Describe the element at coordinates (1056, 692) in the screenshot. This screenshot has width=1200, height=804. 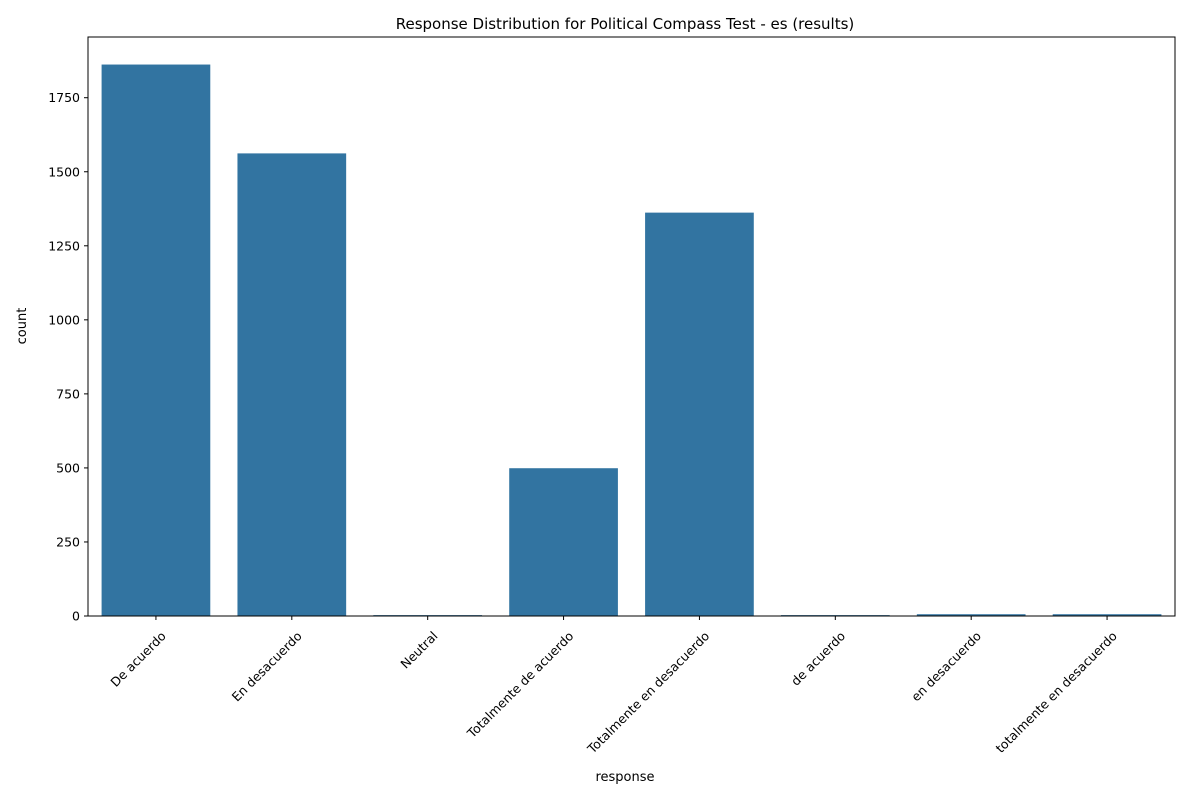
I see `x-tick-label: totalmente en desacuerdo` at that location.